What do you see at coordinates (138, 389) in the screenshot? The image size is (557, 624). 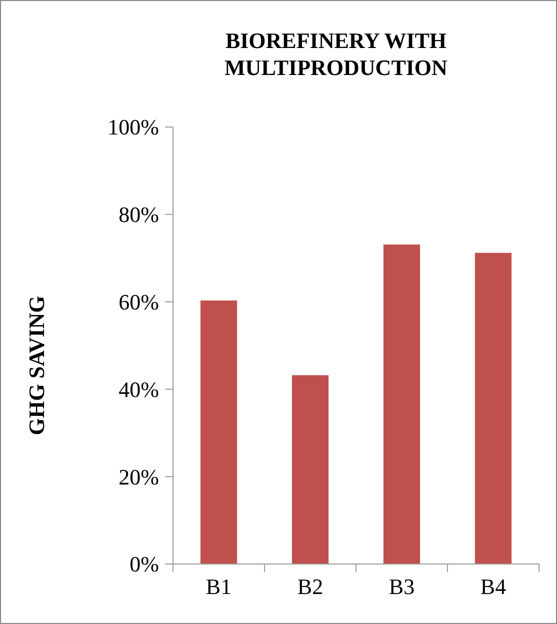 I see `y-tick-label: 40%` at bounding box center [138, 389].